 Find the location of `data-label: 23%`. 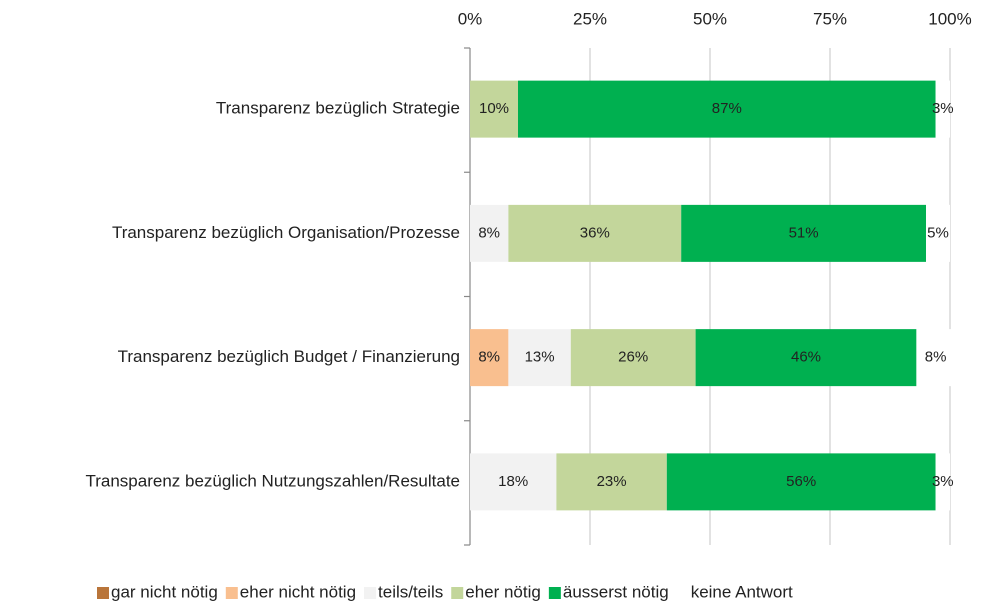

data-label: 23% is located at coordinates (612, 481).